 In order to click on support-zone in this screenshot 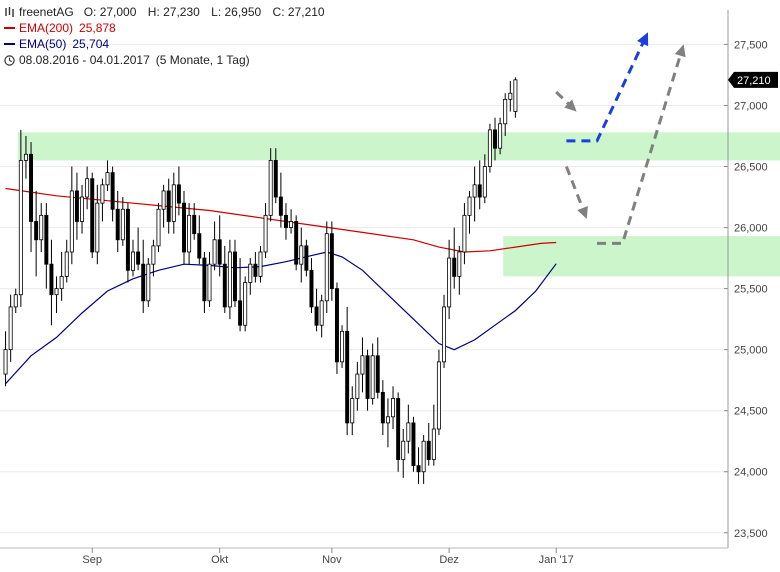, I will do `click(641, 256)`.